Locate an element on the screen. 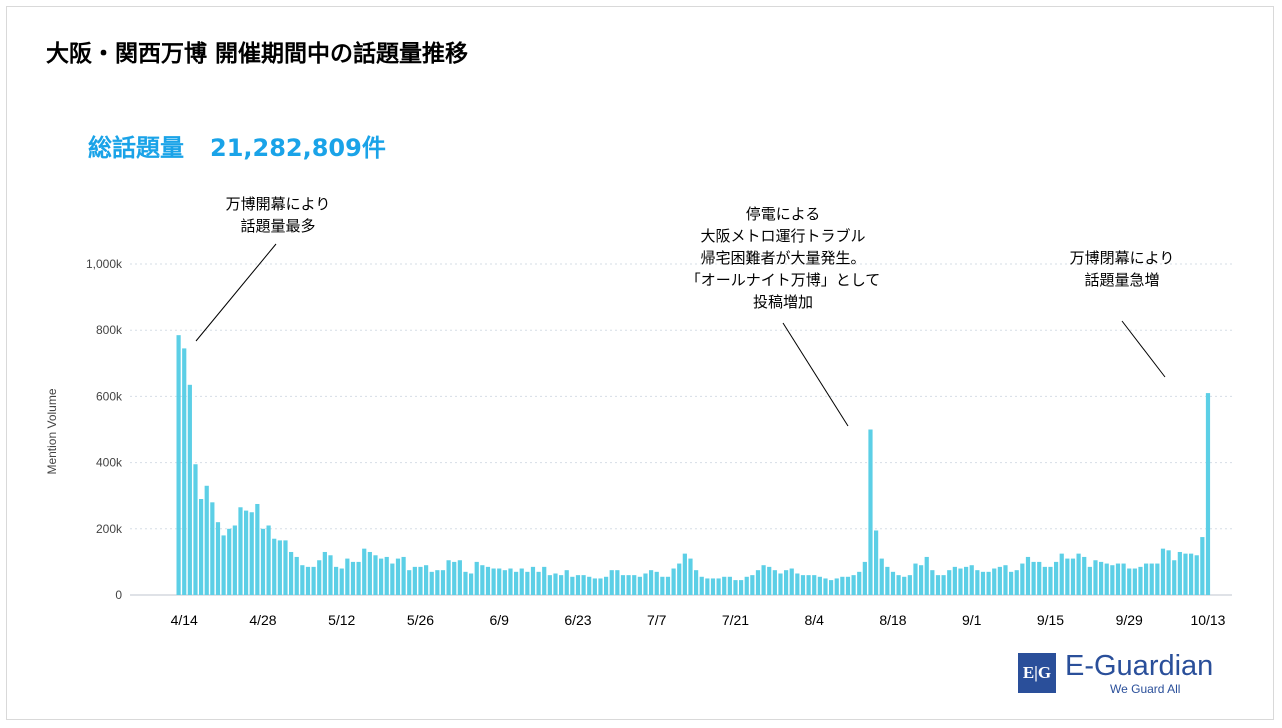 The width and height of the screenshot is (1282, 728). annotation-opening: 万博開幕により 話題量最多 is located at coordinates (278, 215).